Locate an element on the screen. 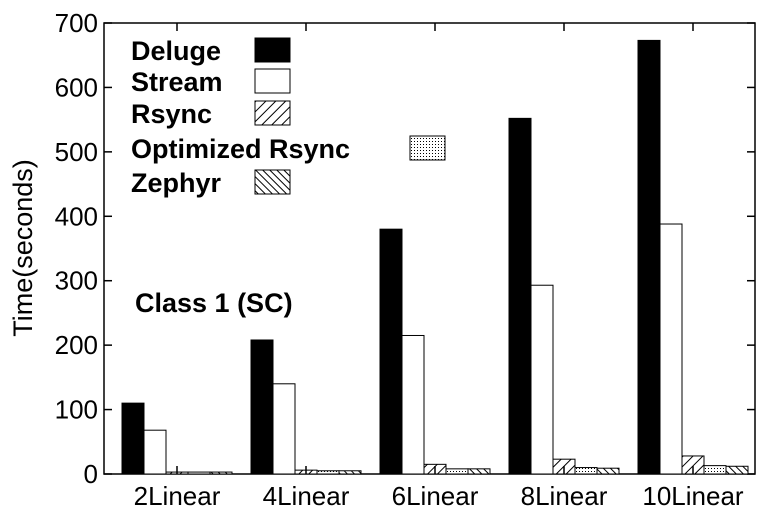 The height and width of the screenshot is (517, 762). y-axis-label: Time(seconds) is located at coordinates (23, 248).